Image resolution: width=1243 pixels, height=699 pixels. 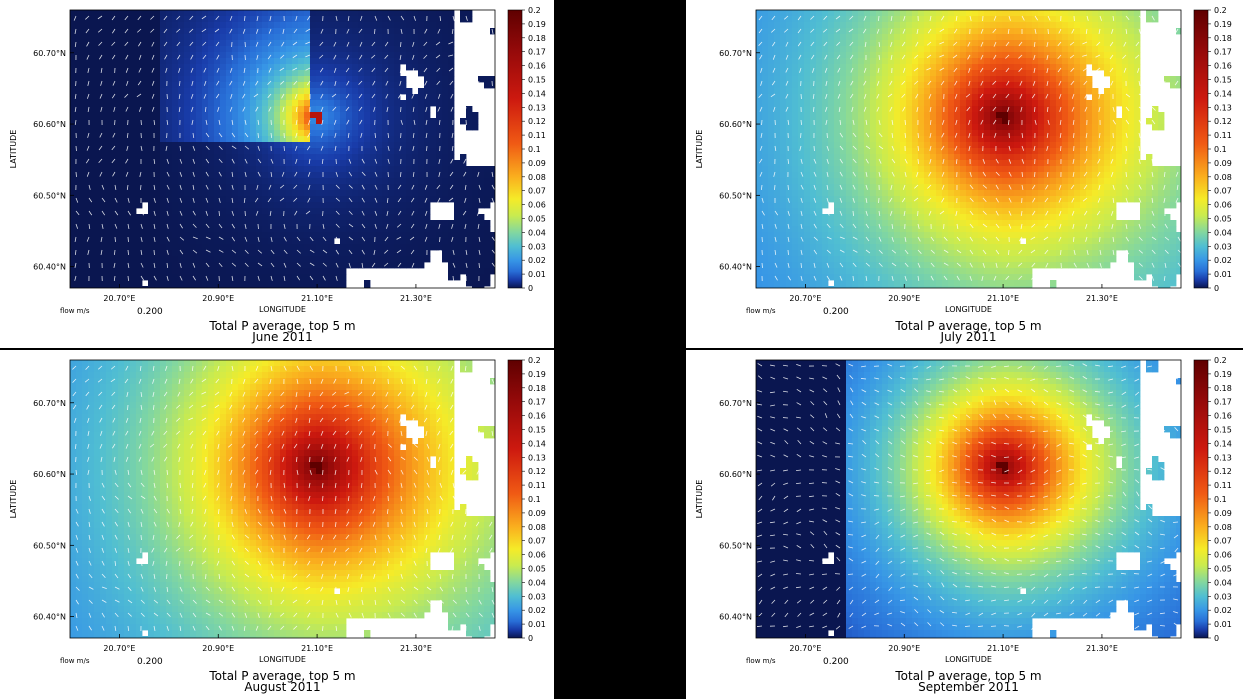 I want to click on concentration-field, so click(x=968, y=149).